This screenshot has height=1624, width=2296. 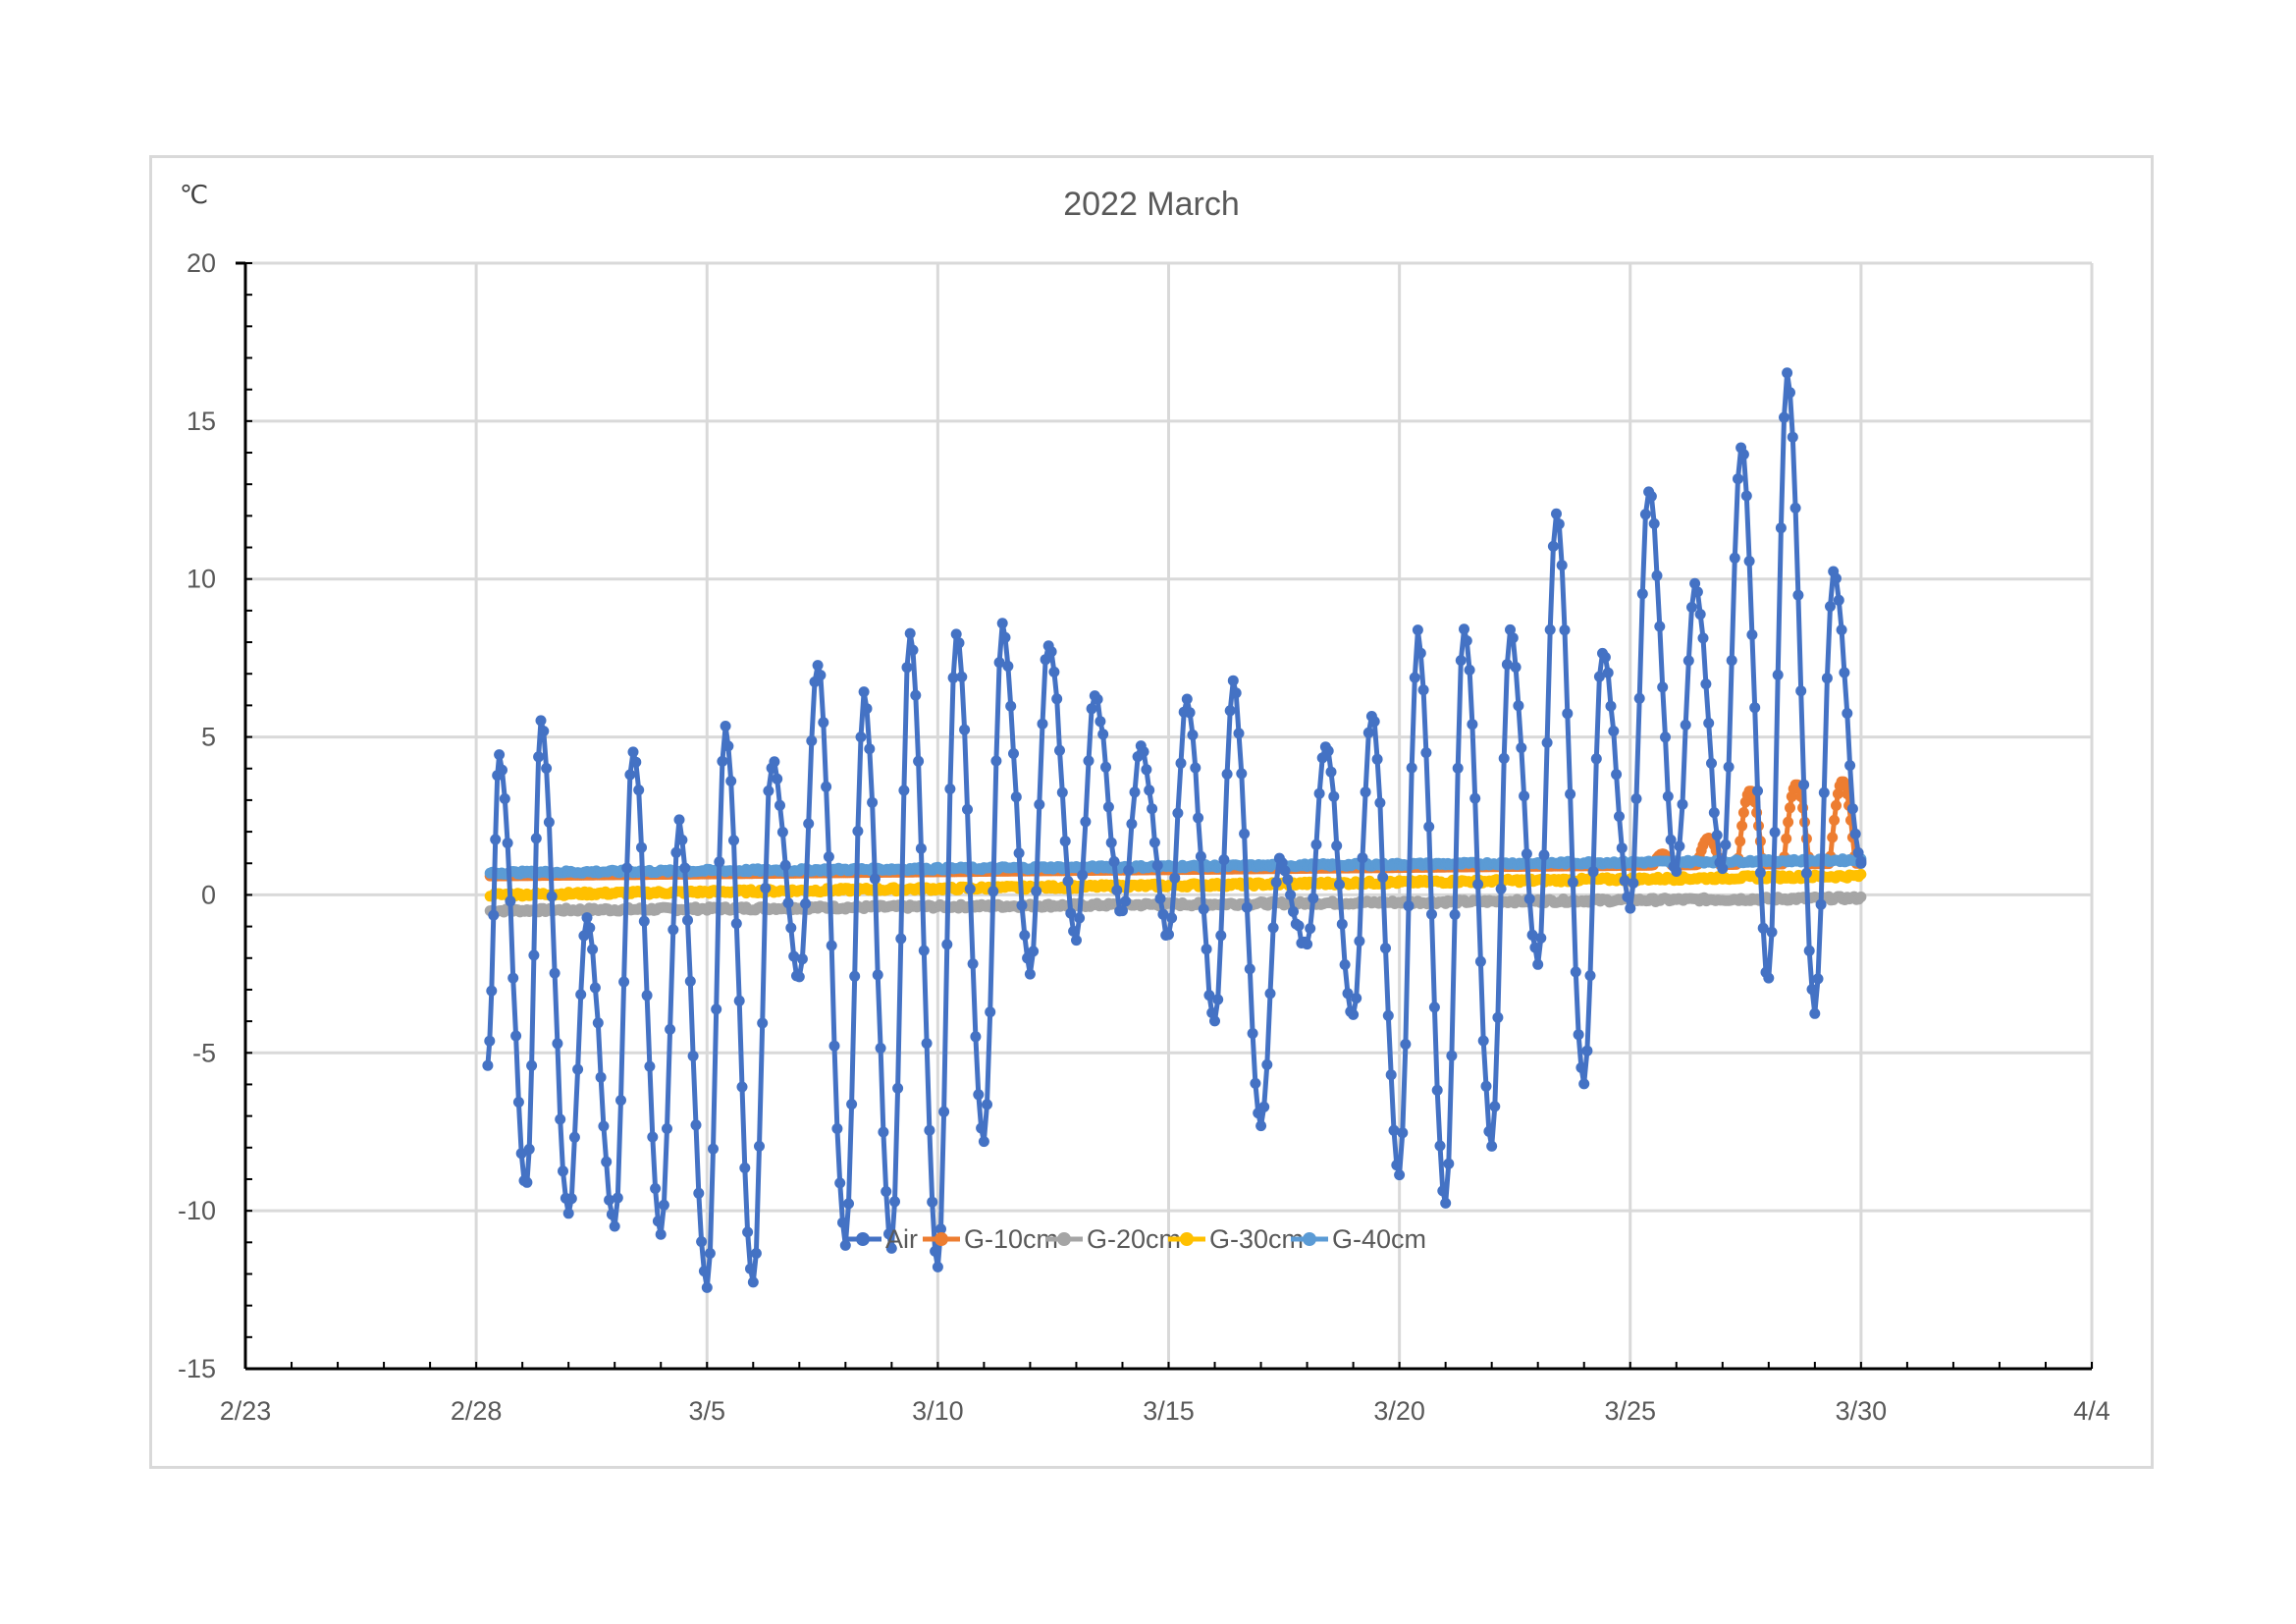 I want to click on legend-entry-air: Air, so click(x=881, y=1239).